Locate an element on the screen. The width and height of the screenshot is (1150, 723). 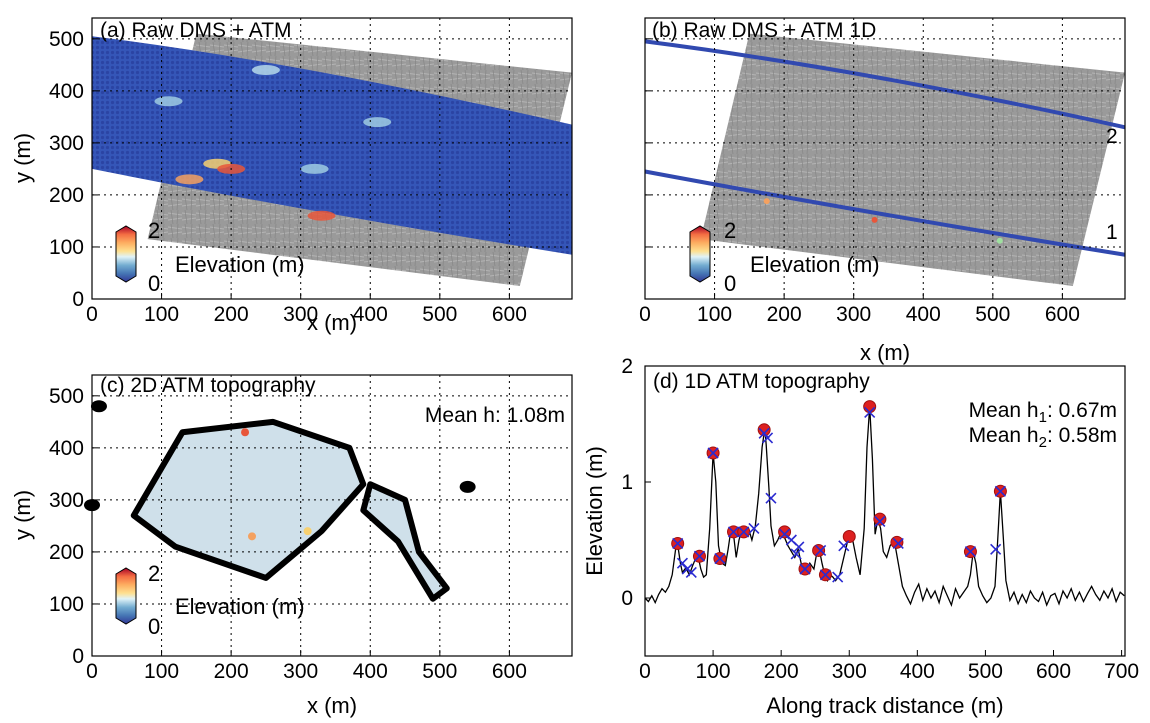
panel-d-plot is located at coordinates (884, 503).